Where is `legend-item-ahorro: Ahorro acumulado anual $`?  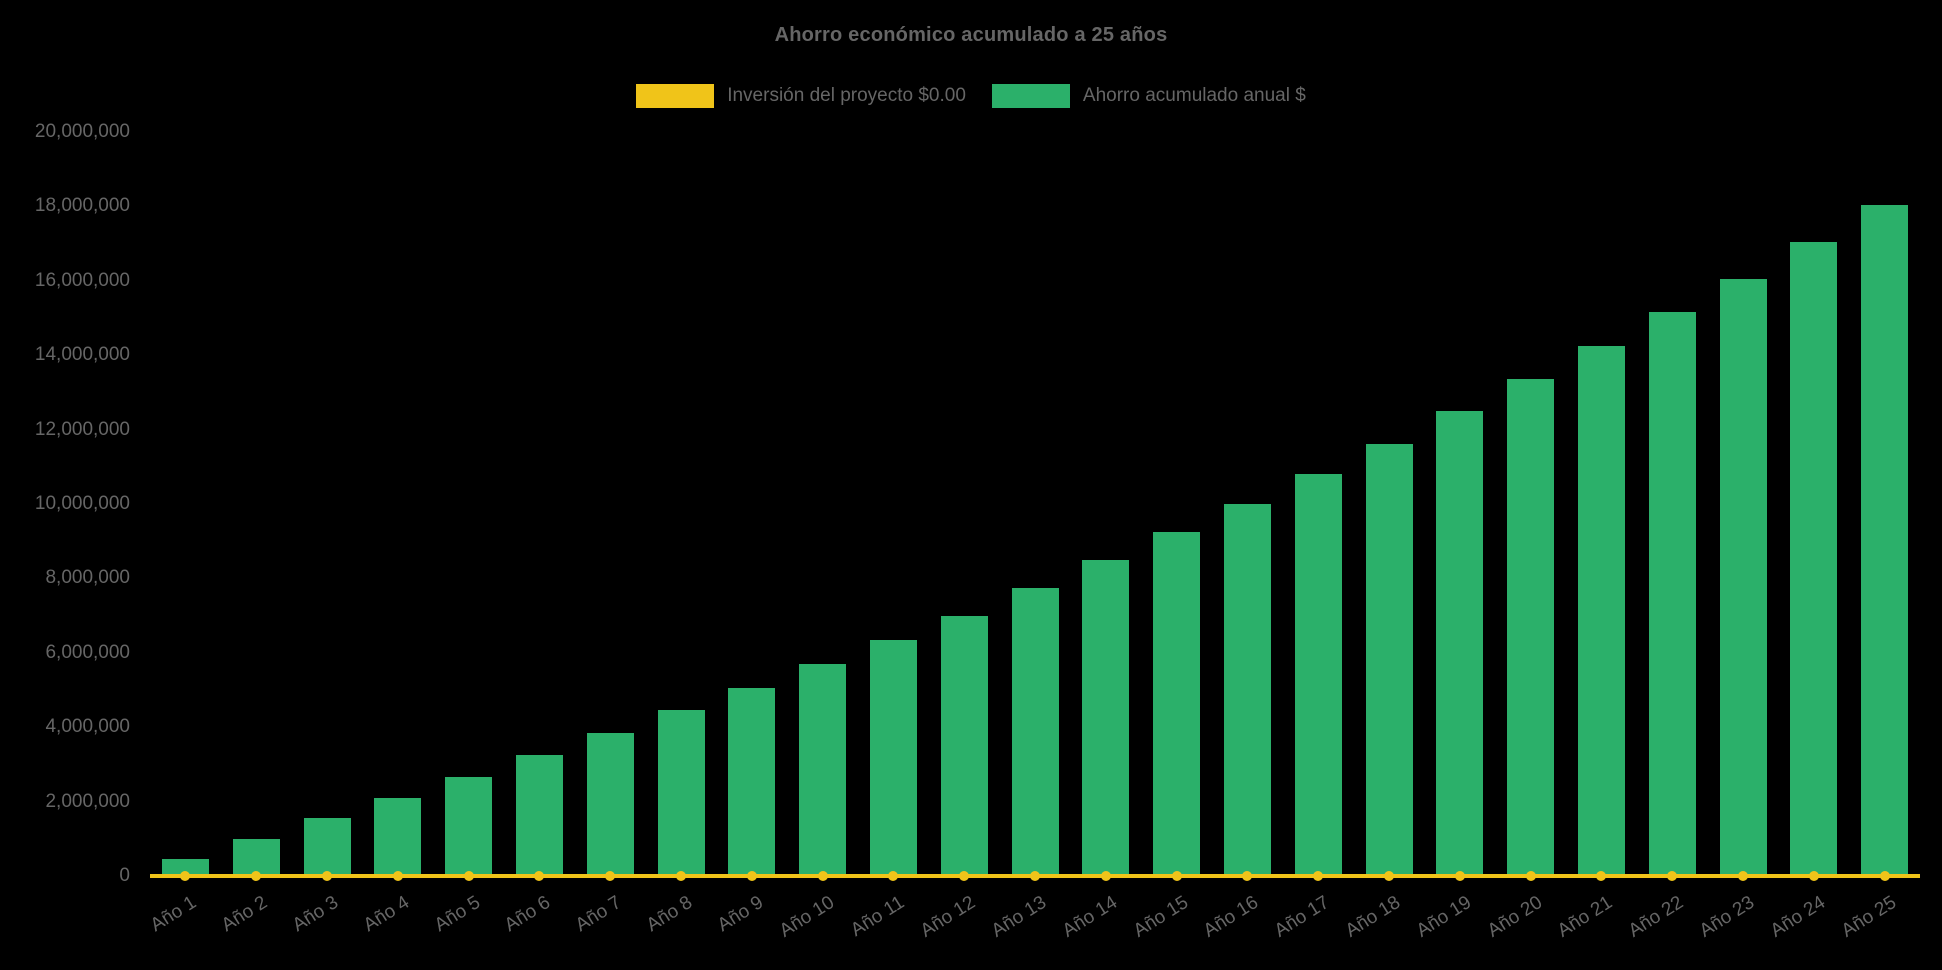 legend-item-ahorro: Ahorro acumulado anual $ is located at coordinates (1148, 96).